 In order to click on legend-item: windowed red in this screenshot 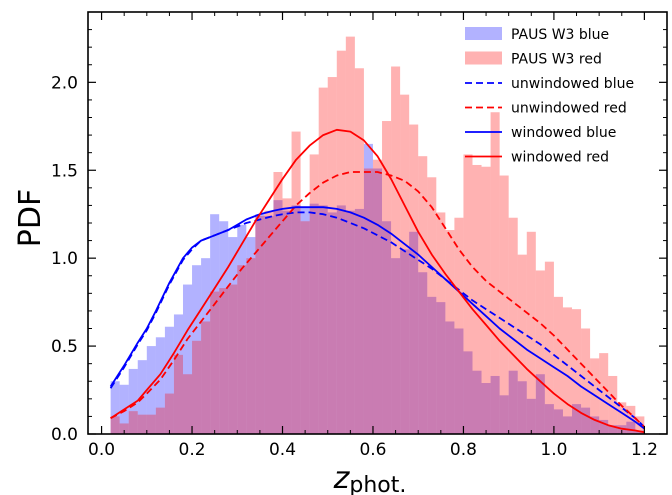, I will do `click(537, 158)`.